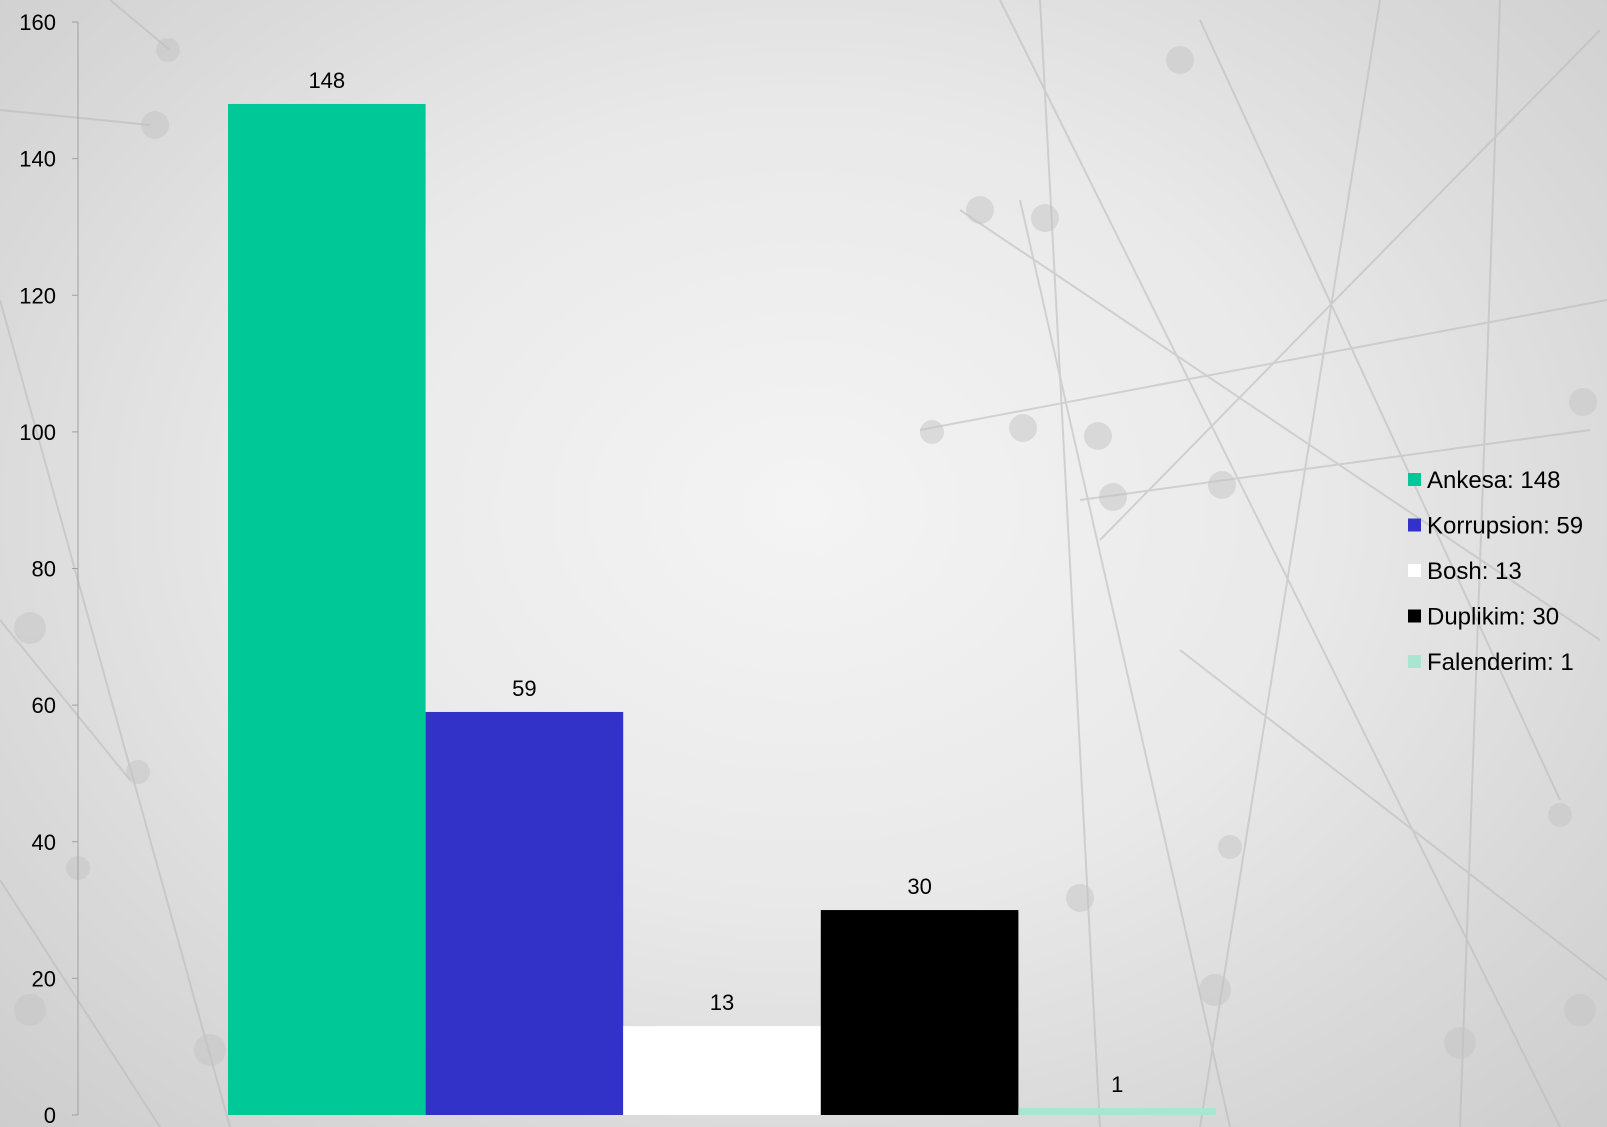 The image size is (1607, 1127). I want to click on y-tick-label: 120, so click(37, 295).